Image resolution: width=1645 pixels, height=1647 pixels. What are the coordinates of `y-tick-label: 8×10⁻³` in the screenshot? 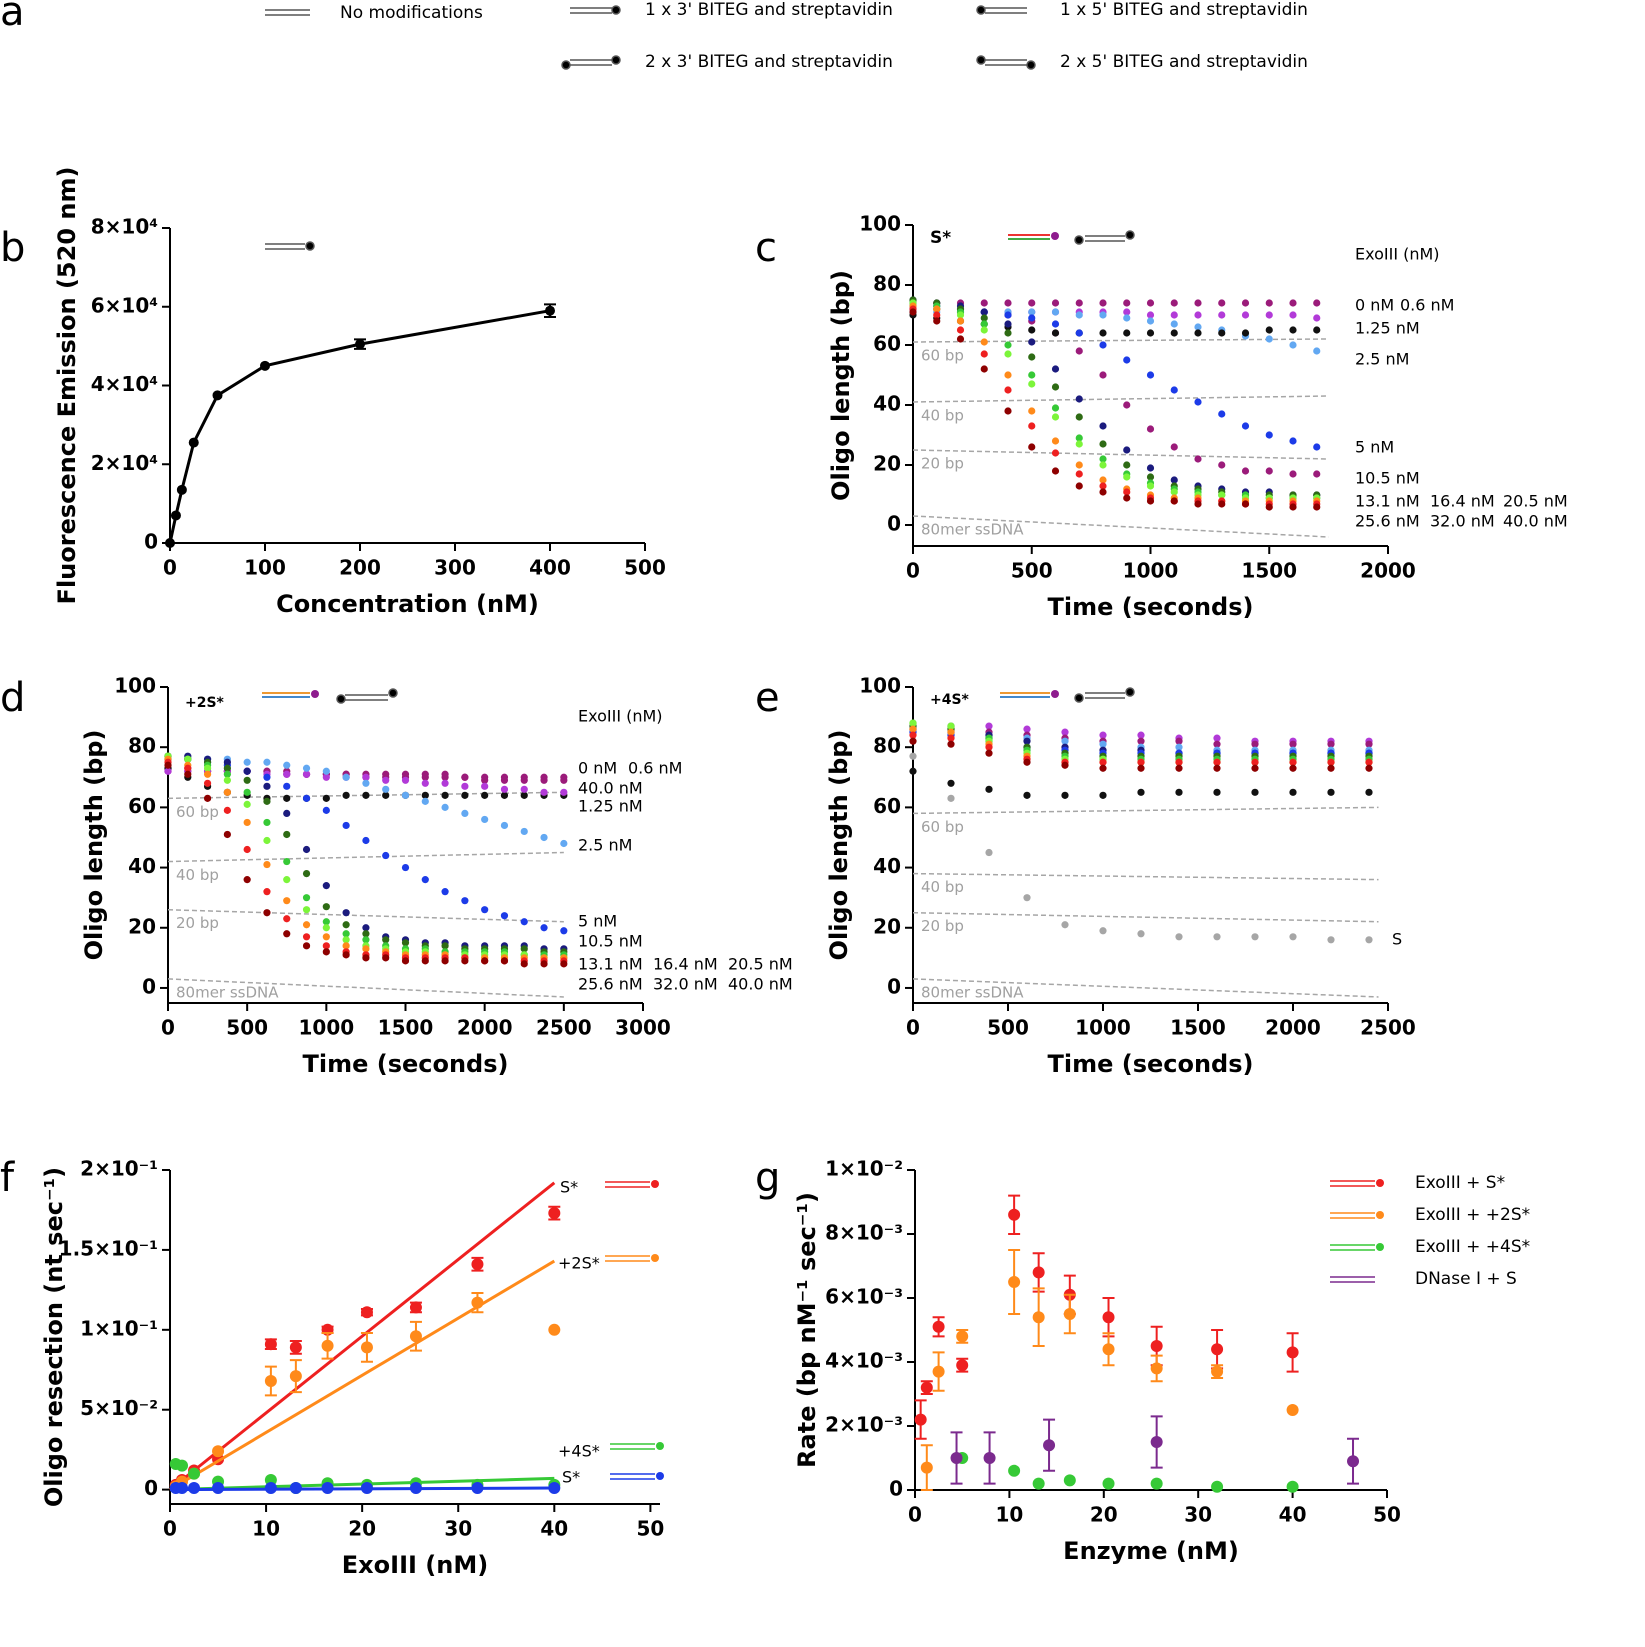 It's located at (864, 1233).